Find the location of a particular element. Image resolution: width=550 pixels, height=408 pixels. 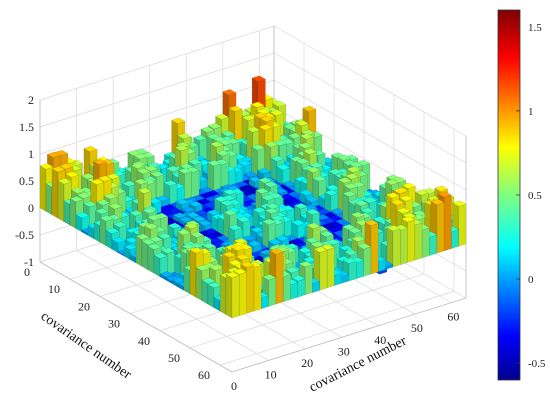

y-tick-label: 60 is located at coordinates (453, 317).